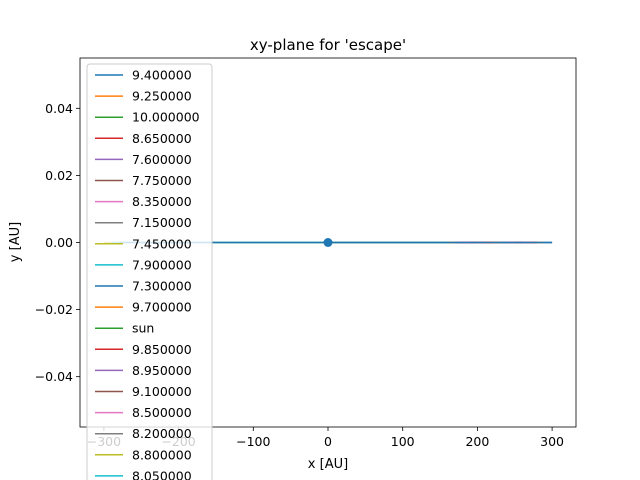 This screenshot has width=640, height=480. I want to click on legend-label: 9.400000, so click(162, 75).